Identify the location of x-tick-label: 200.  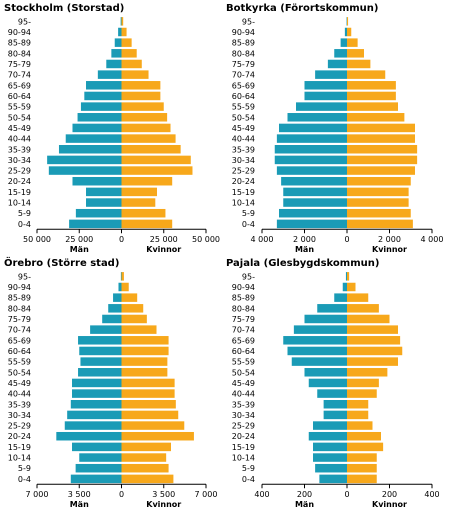
(304, 494).